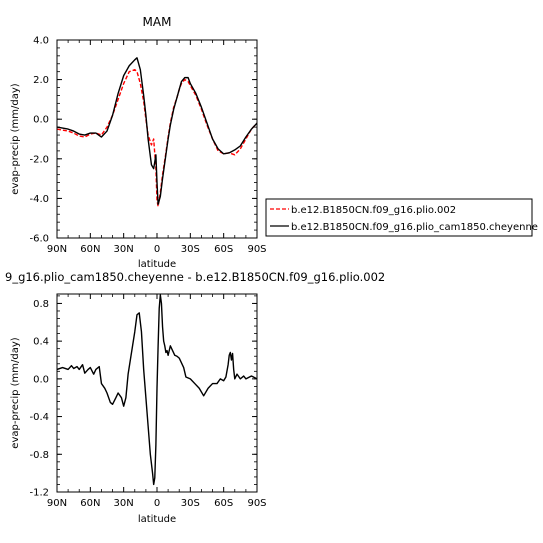 This screenshot has height=543, width=543. What do you see at coordinates (39, 159) in the screenshot?
I see `top-y-tick-label: -2.0` at bounding box center [39, 159].